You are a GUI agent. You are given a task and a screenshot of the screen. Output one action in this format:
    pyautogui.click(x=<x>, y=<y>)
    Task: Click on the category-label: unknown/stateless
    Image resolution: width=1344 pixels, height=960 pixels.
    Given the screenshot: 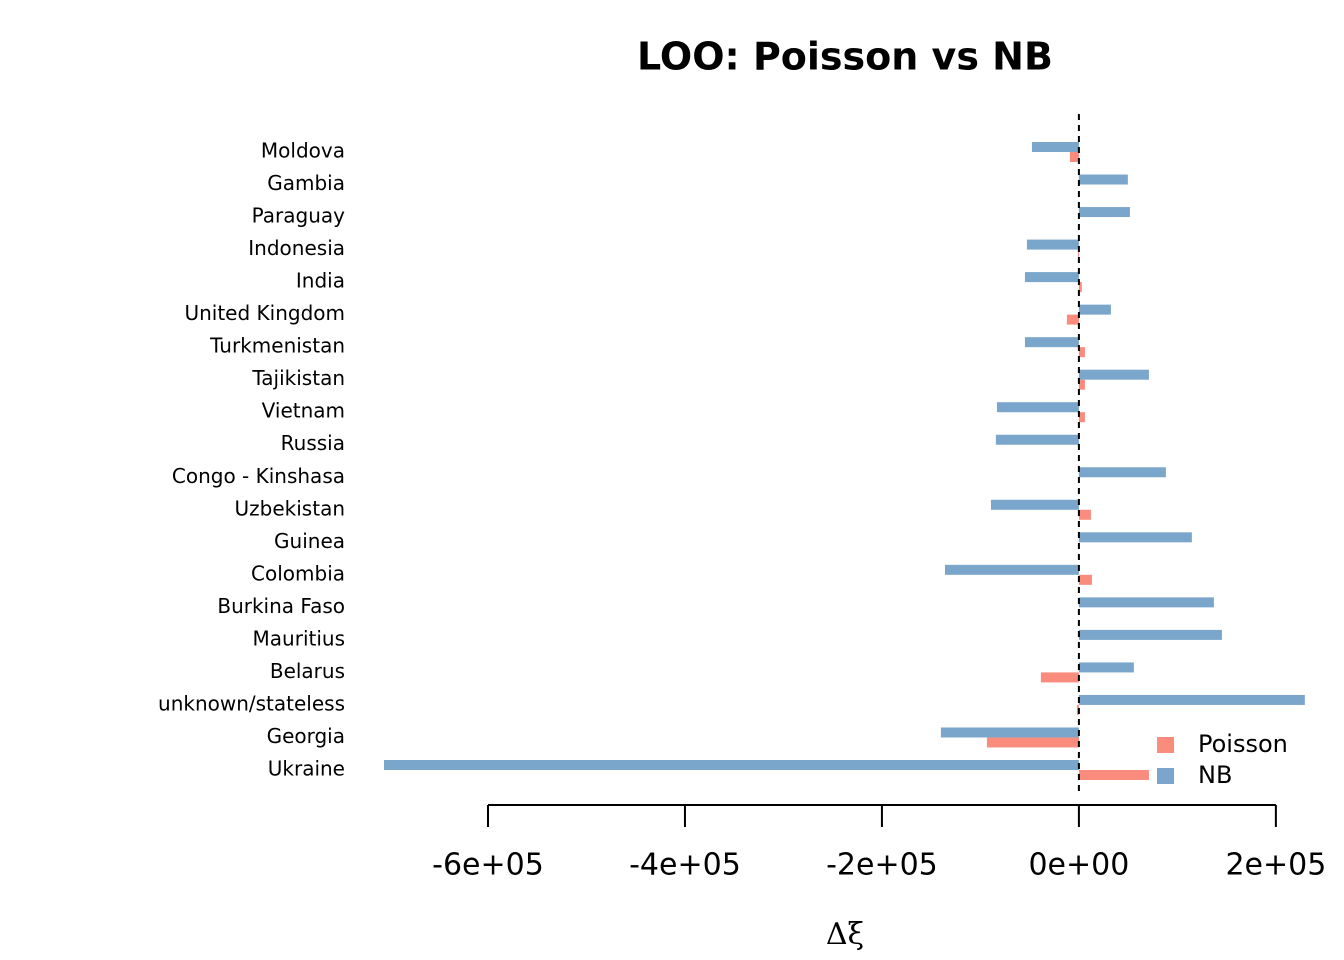 What is the action you would take?
    pyautogui.click(x=251, y=703)
    